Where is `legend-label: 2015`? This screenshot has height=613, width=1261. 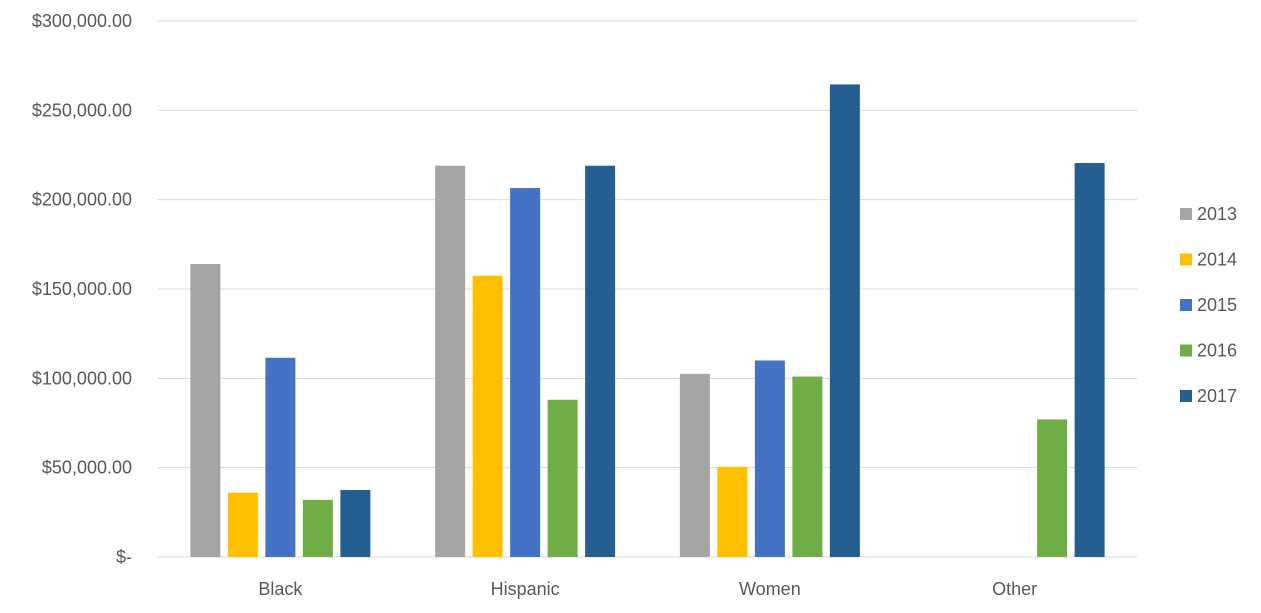
legend-label: 2015 is located at coordinates (1217, 305).